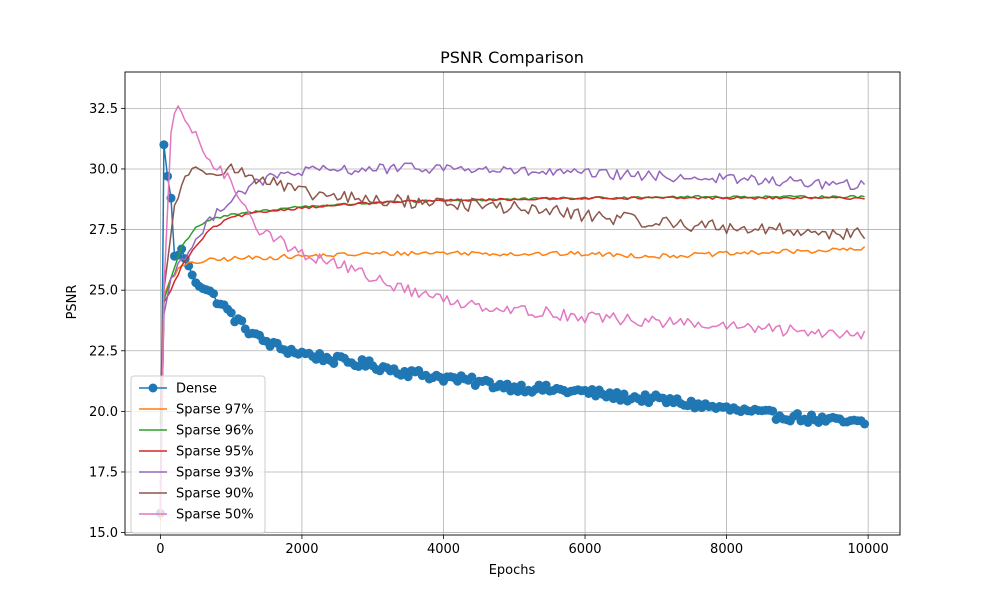 The width and height of the screenshot is (1000, 604). Describe the element at coordinates (443, 549) in the screenshot. I see `x-tick-label: 4000` at that location.